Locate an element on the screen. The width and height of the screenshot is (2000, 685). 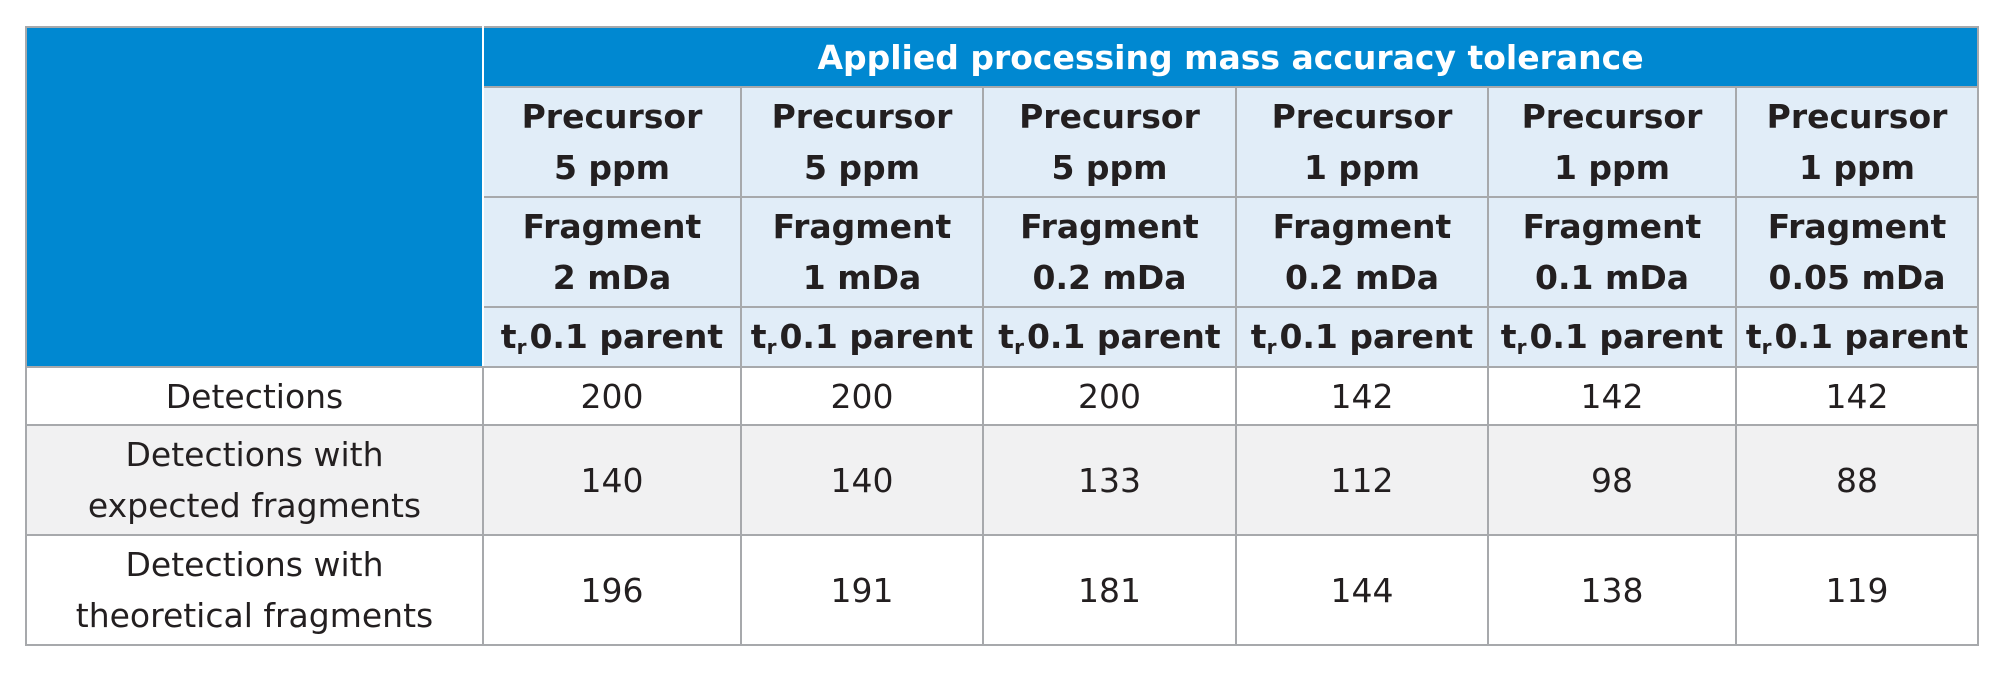
fragment-value: 0.1 mDa is located at coordinates (1612, 277).